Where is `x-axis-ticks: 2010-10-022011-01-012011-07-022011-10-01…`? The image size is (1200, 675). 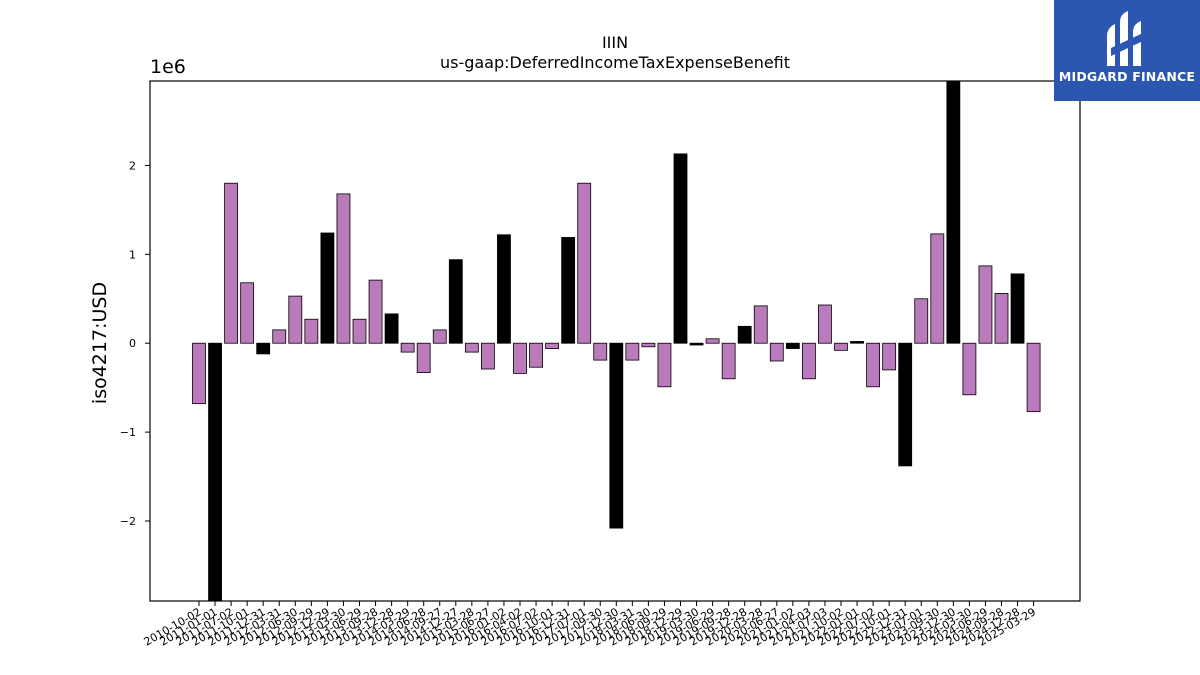
x-axis-ticks: 2010-10-022011-01-012011-07-022011-10-01… is located at coordinates (590, 625).